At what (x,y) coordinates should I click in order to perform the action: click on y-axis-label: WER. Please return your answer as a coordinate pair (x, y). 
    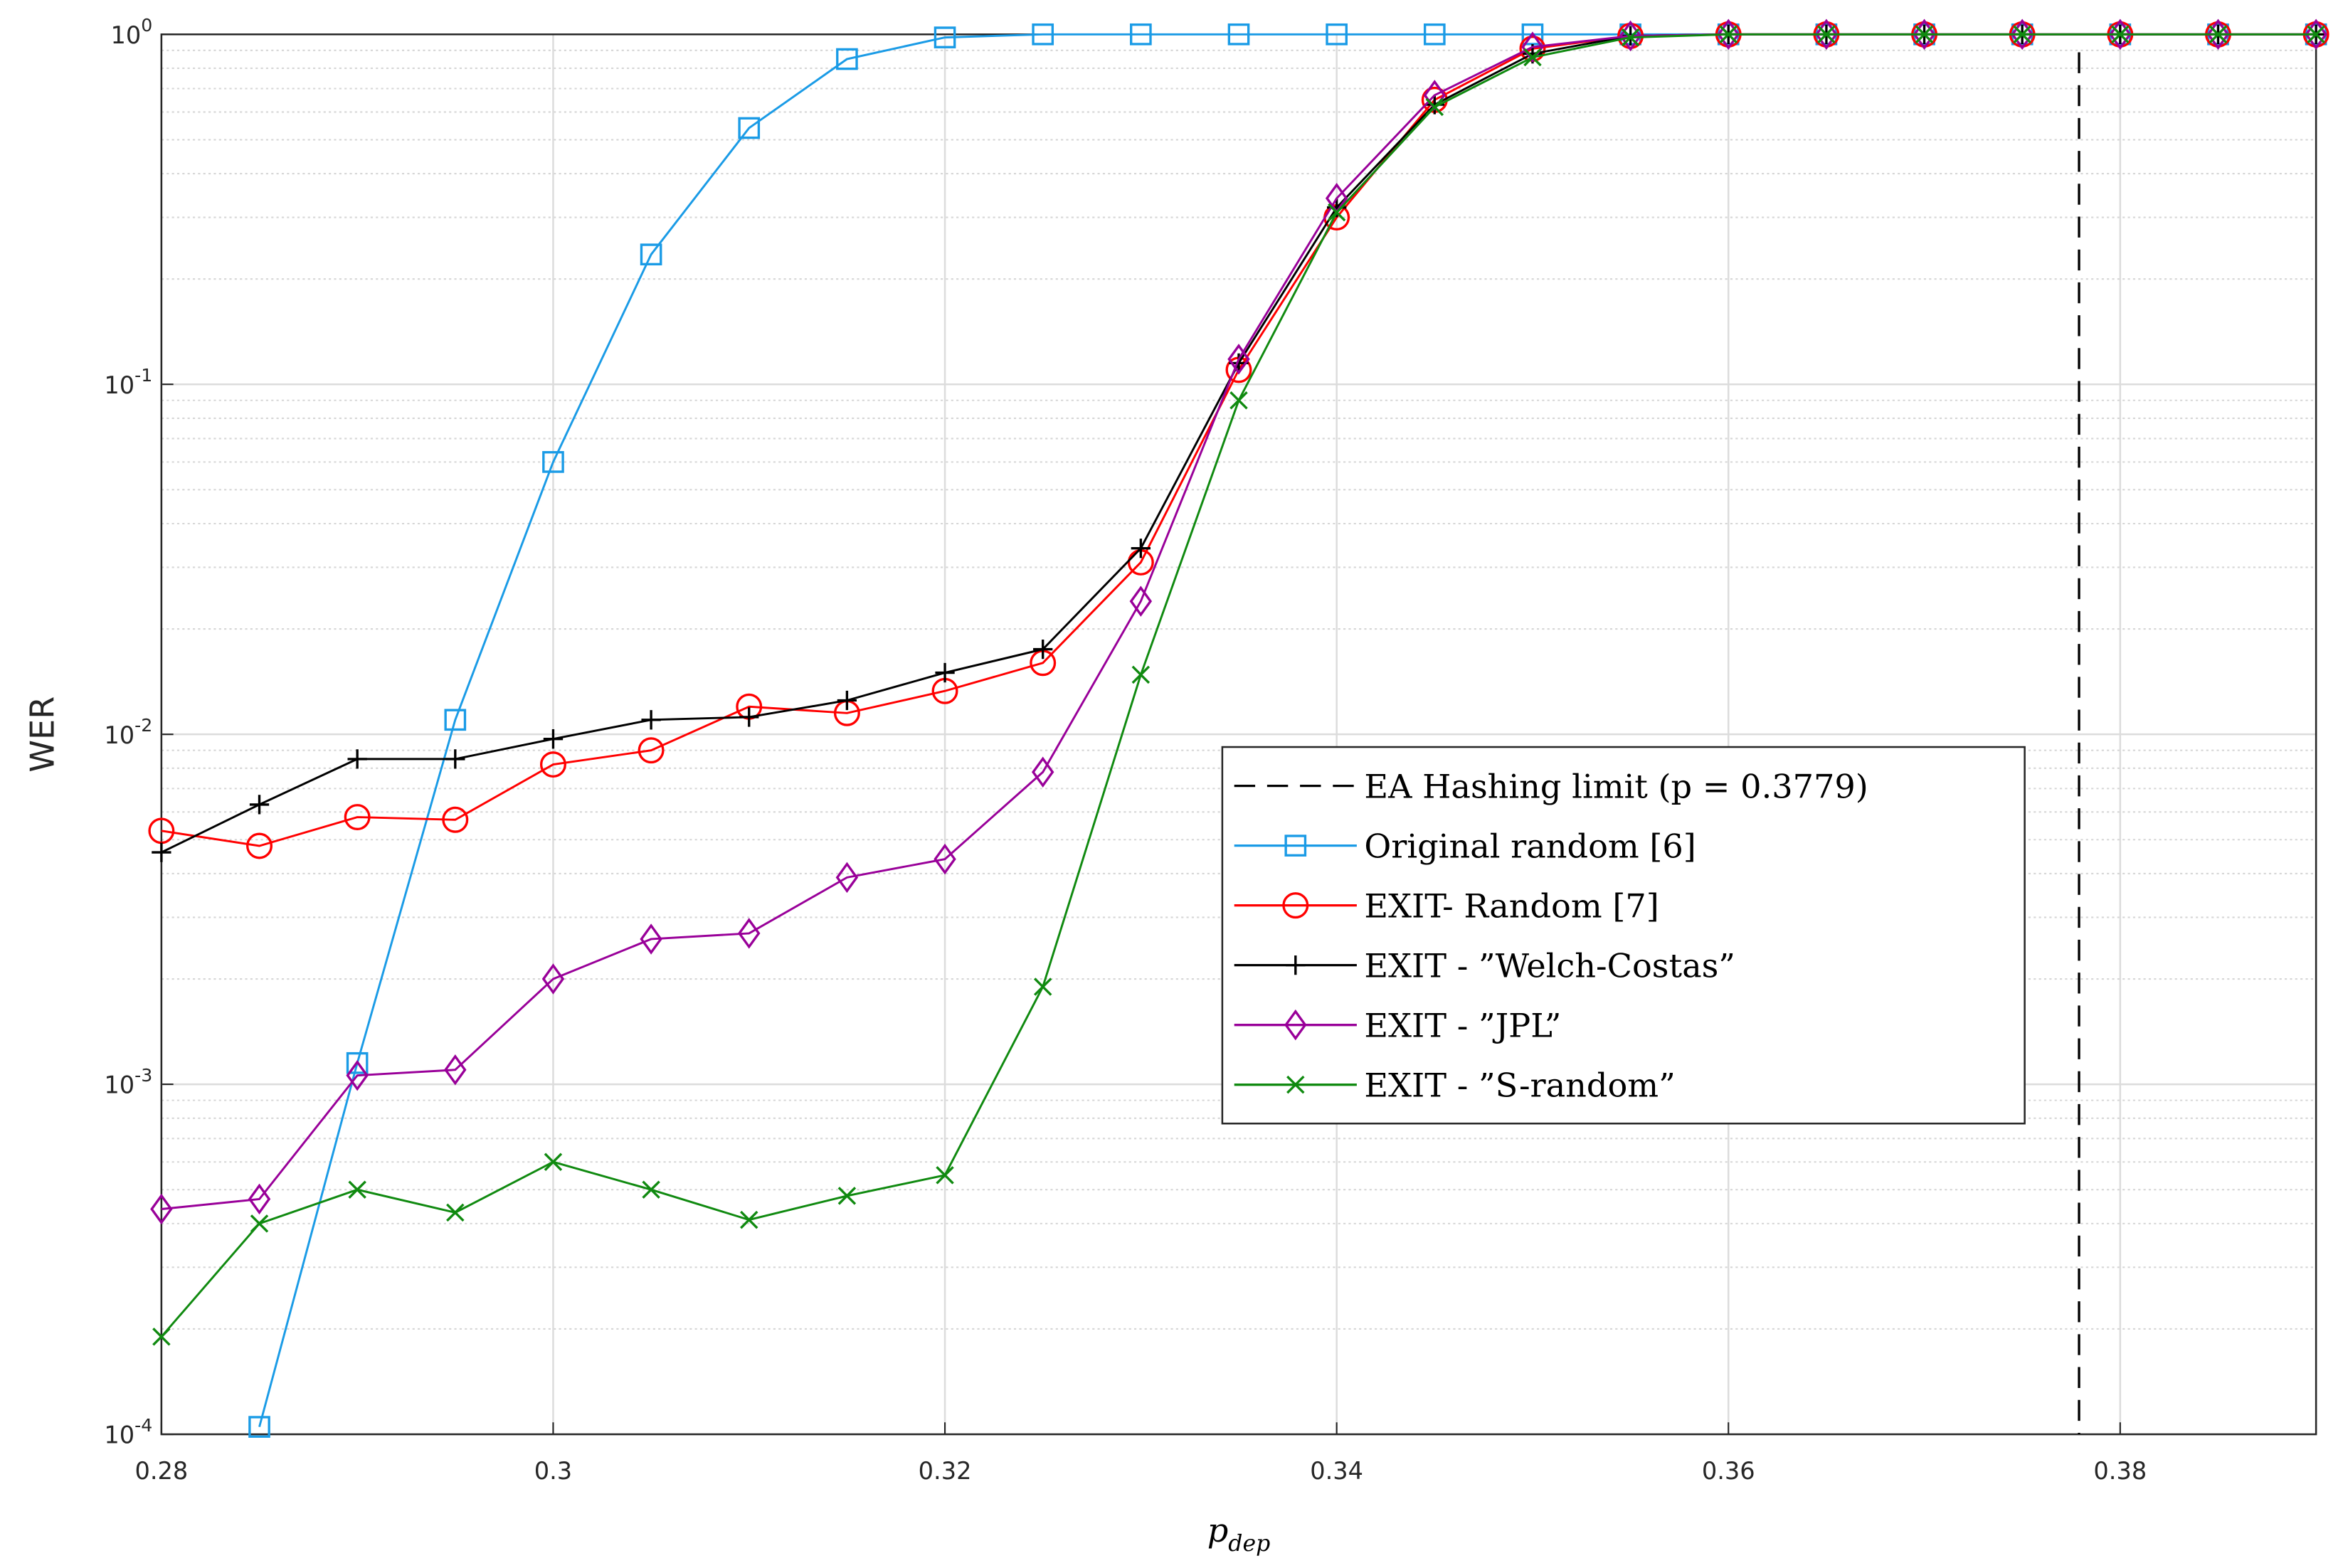
    Looking at the image, I should click on (42, 734).